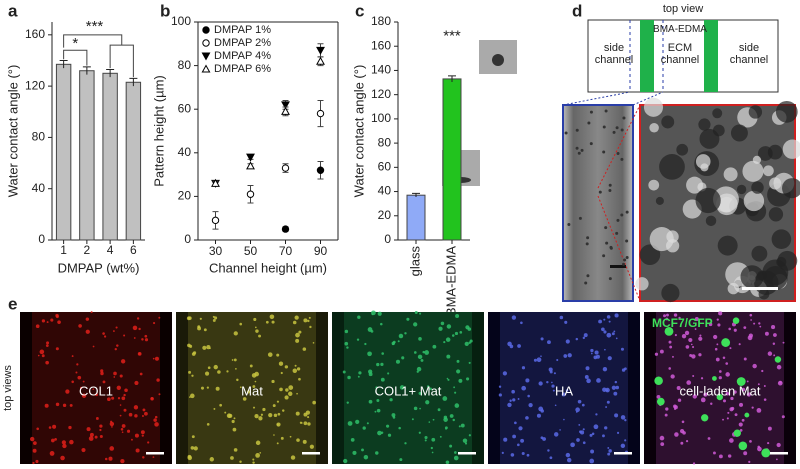  I want to click on y-tick-label: 40, so click(39, 188).